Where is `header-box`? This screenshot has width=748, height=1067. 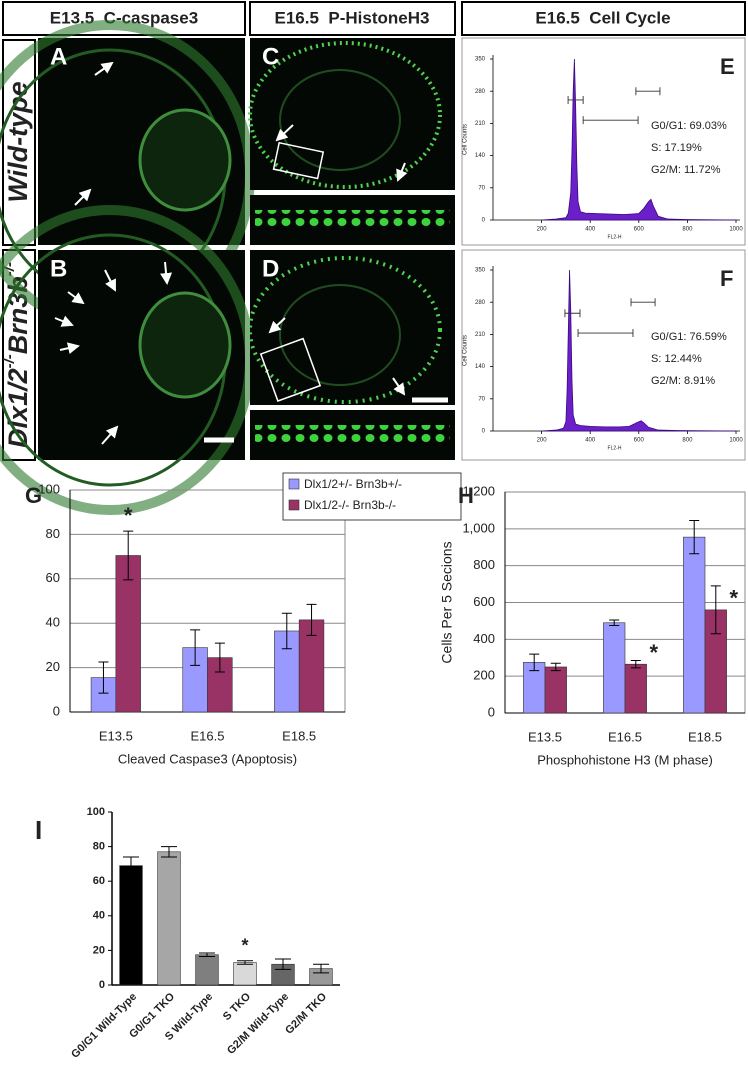 header-box is located at coordinates (603, 18).